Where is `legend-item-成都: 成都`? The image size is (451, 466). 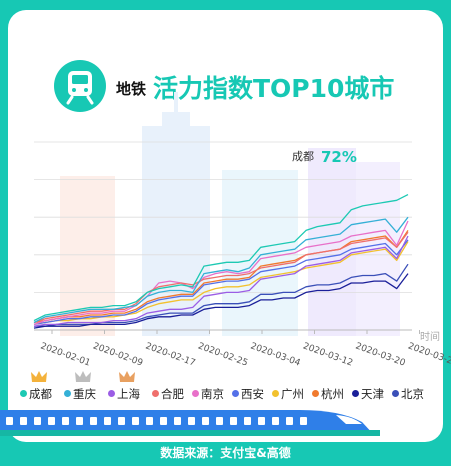
legend-item-成都: 成都 is located at coordinates (36, 394).